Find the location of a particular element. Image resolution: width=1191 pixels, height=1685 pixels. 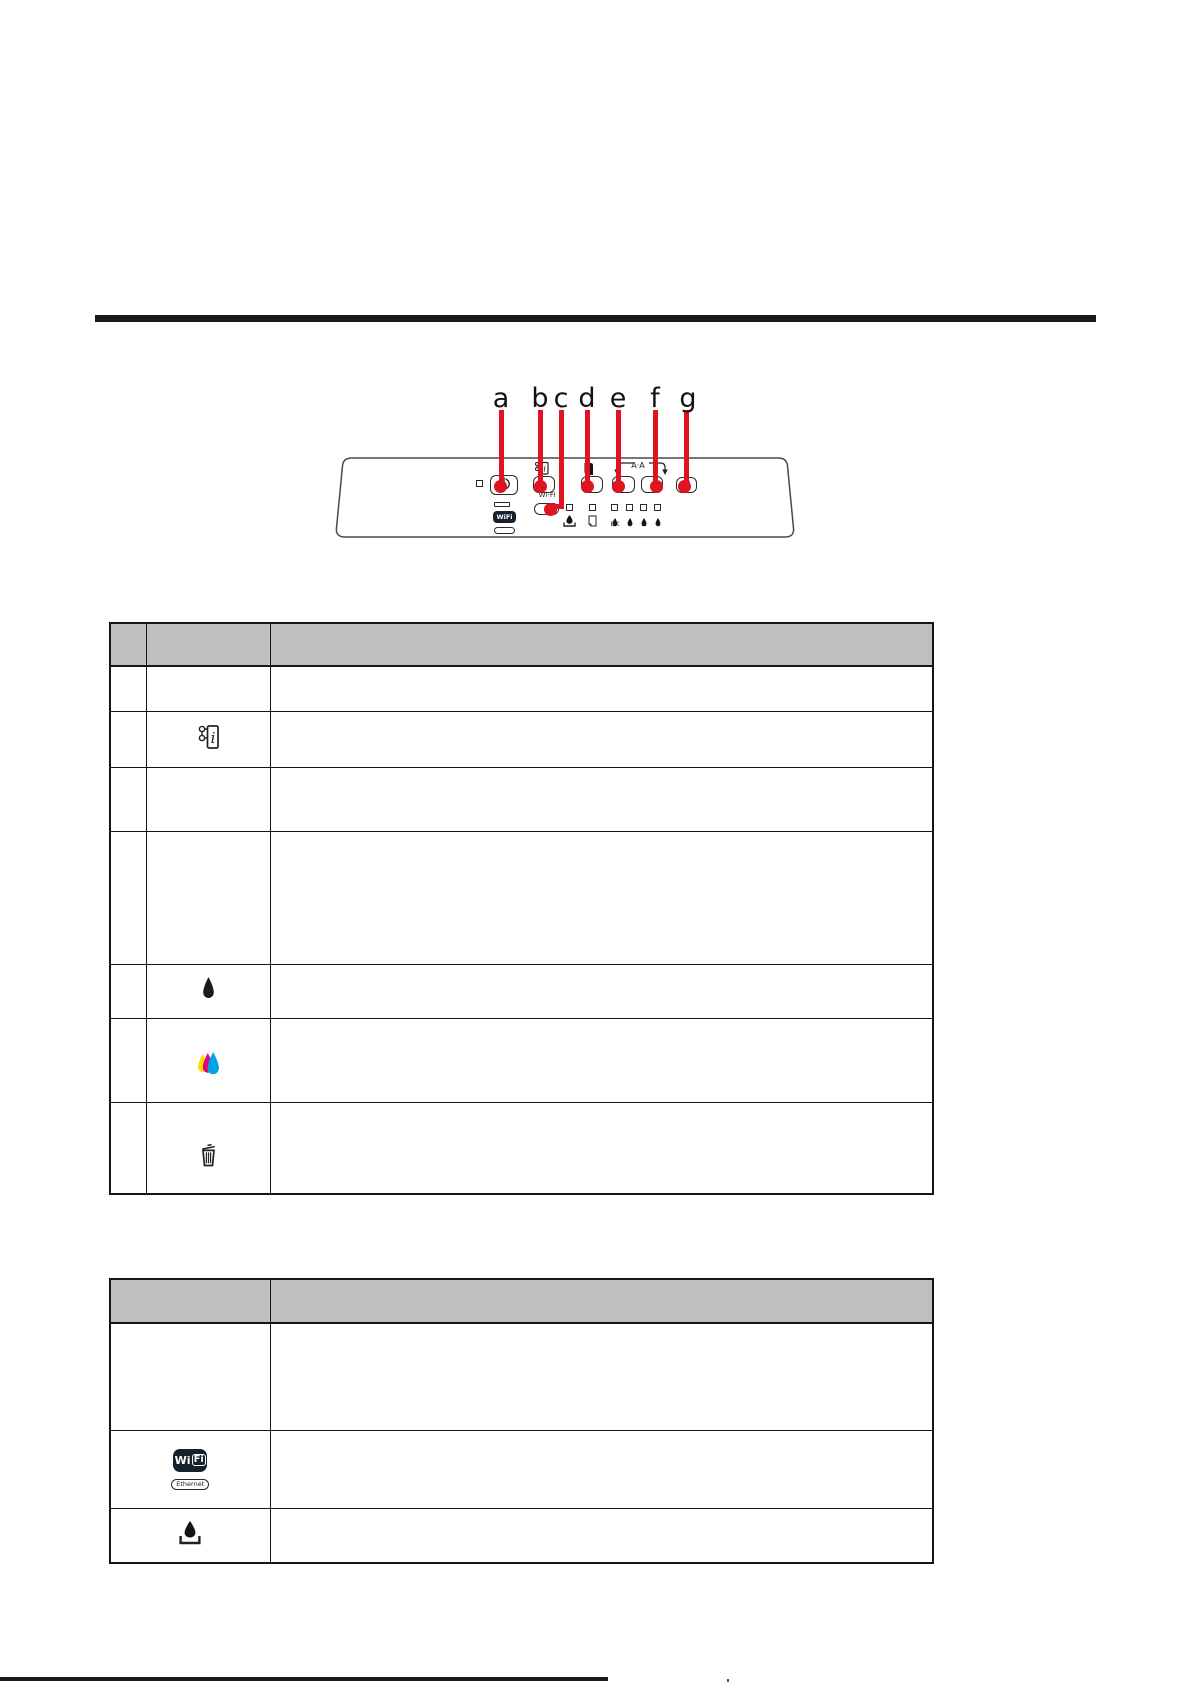

buttons-table-row-g is located at coordinates (521, 1148).